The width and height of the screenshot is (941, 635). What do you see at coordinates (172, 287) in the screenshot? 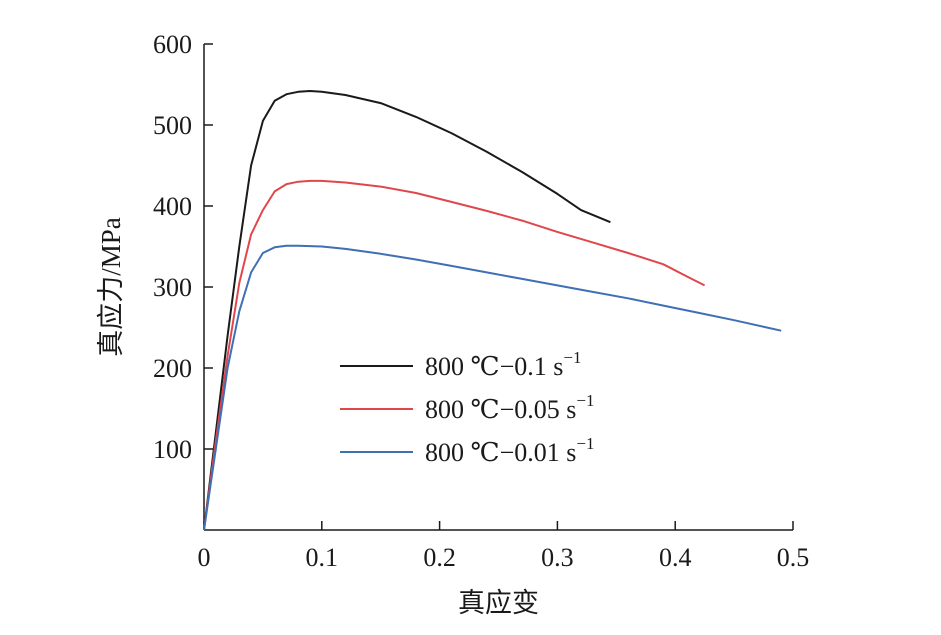
I see `y-tick-label: 300` at bounding box center [172, 287].